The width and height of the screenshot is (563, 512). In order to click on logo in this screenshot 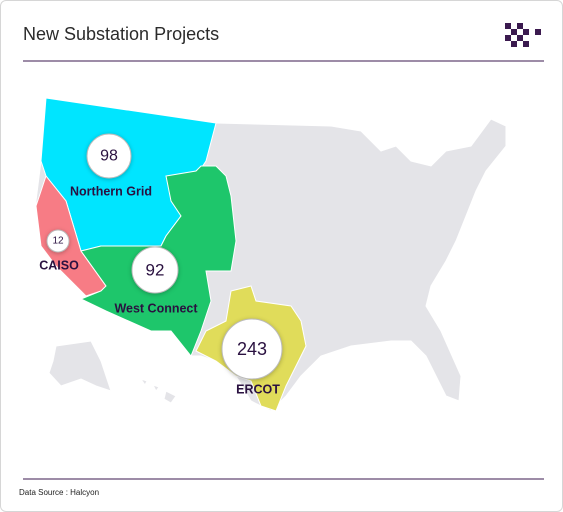, I will do `click(523, 35)`.